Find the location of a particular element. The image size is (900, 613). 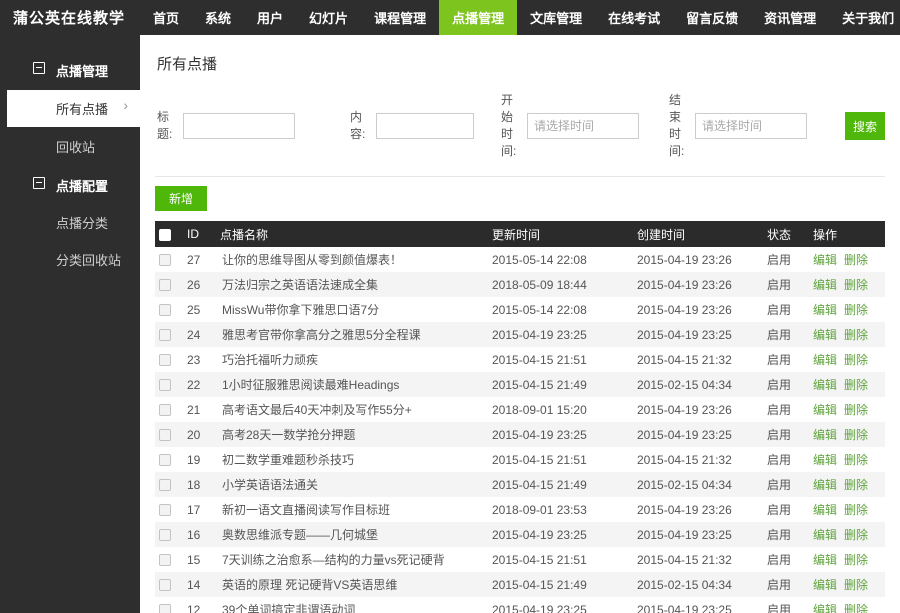

sidebar-section-vod-config: 点播配置 is located at coordinates (70, 185).